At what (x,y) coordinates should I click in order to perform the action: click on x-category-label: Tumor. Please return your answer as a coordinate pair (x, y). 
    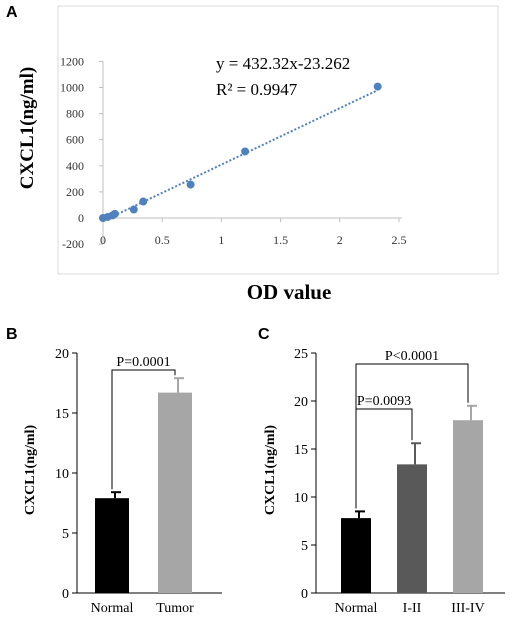
    Looking at the image, I should click on (175, 608).